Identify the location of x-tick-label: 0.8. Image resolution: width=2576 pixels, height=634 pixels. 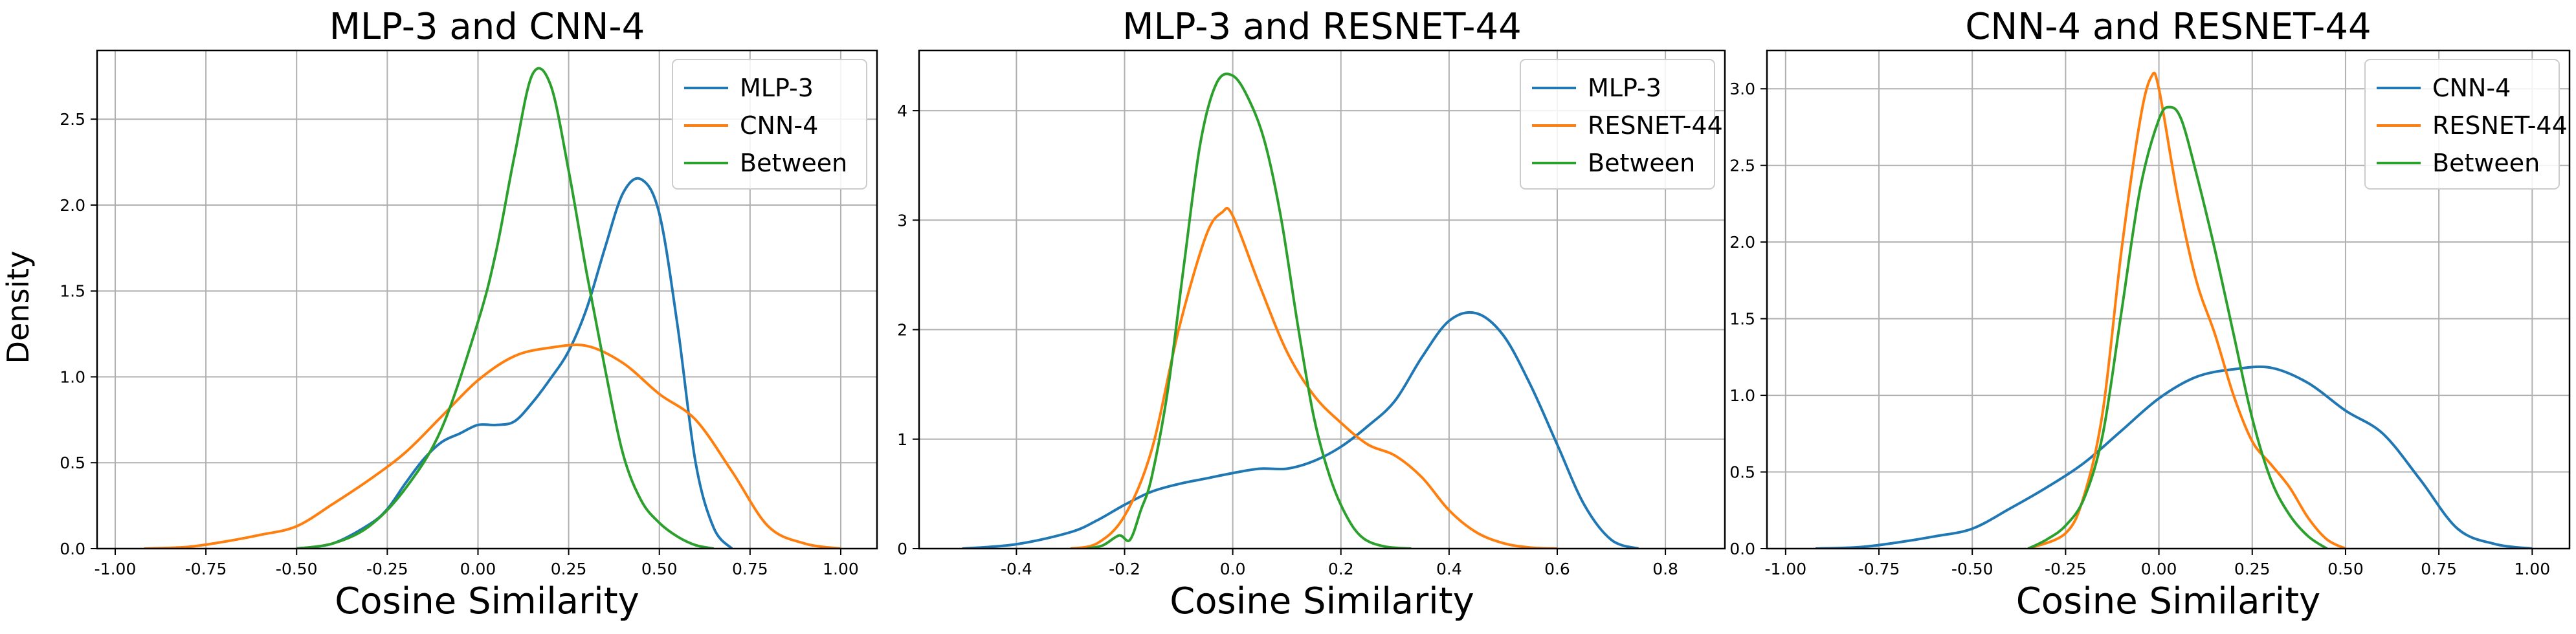
(1665, 569).